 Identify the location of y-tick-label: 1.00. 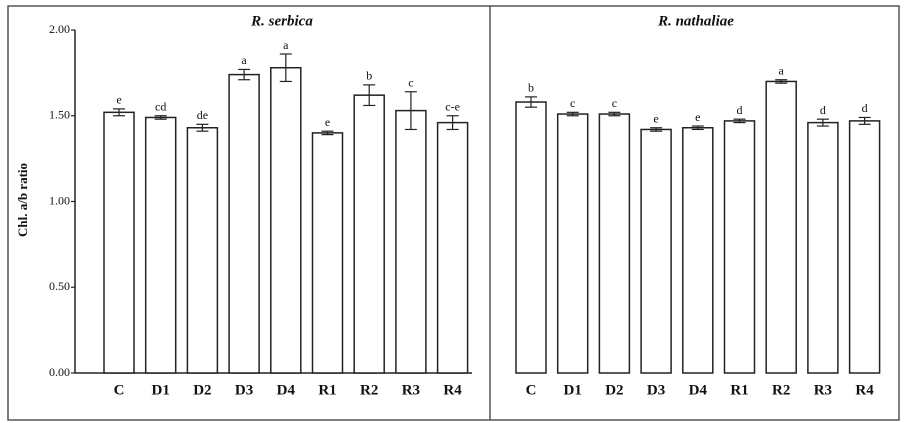
(59, 200).